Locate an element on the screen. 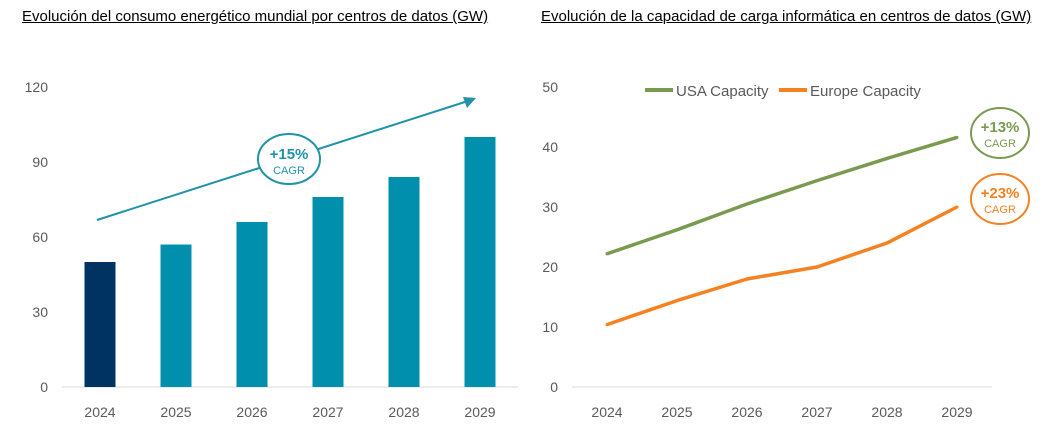 The height and width of the screenshot is (431, 1063). line-x-tick-label: 2025 is located at coordinates (676, 412).